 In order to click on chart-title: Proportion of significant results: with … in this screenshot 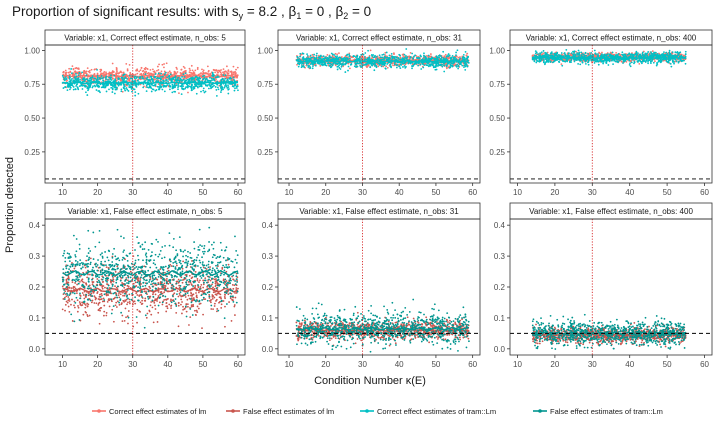, I will do `click(191, 12)`.